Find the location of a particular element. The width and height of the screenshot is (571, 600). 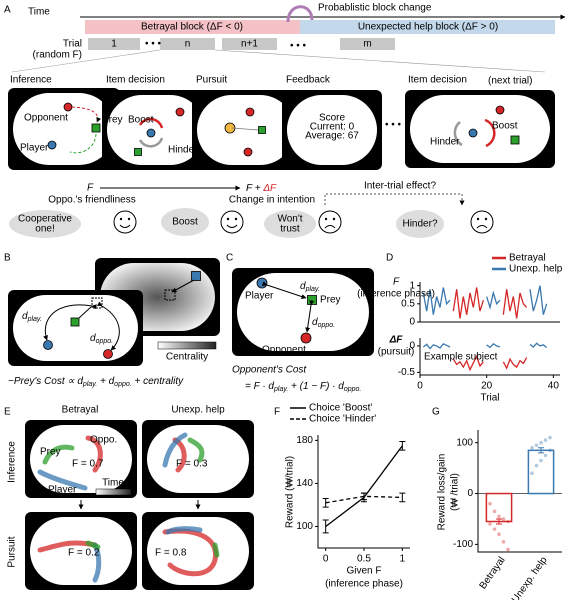

y-tick-label: 100 is located at coordinates (464, 442).